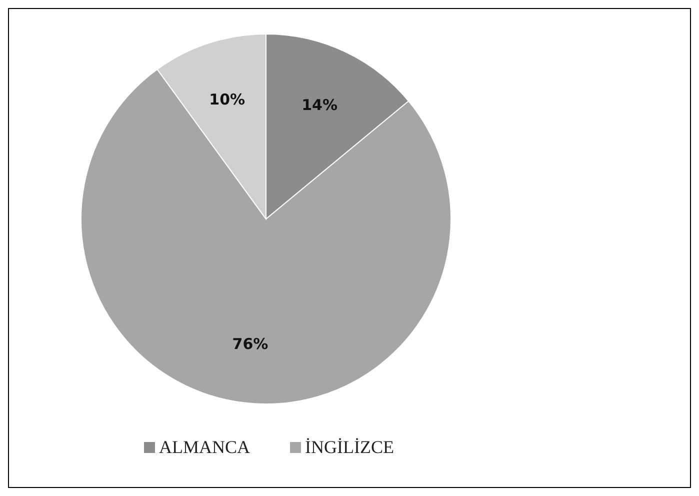 The height and width of the screenshot is (496, 699). I want to click on legend-label: ALMANCA, so click(204, 447).